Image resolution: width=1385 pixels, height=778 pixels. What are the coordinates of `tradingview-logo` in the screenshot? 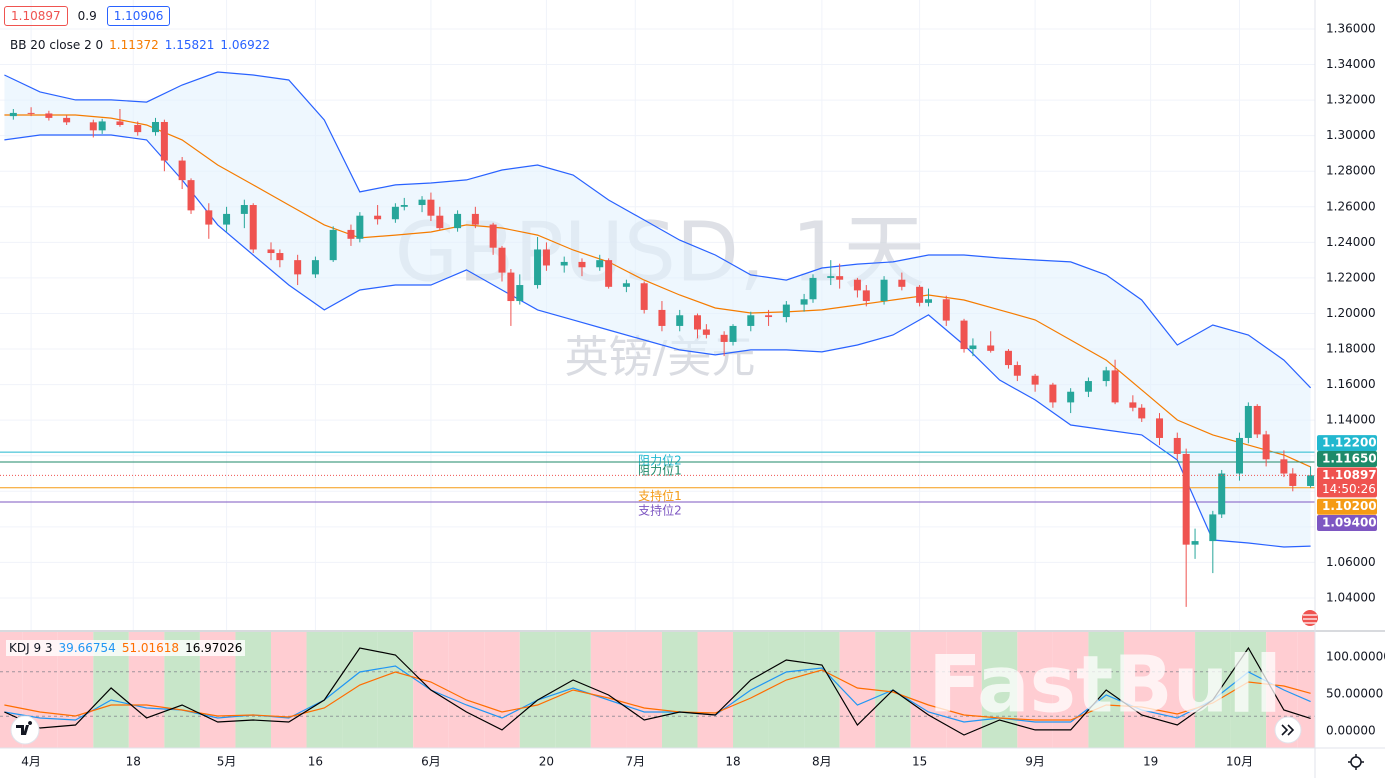 It's located at (25, 730).